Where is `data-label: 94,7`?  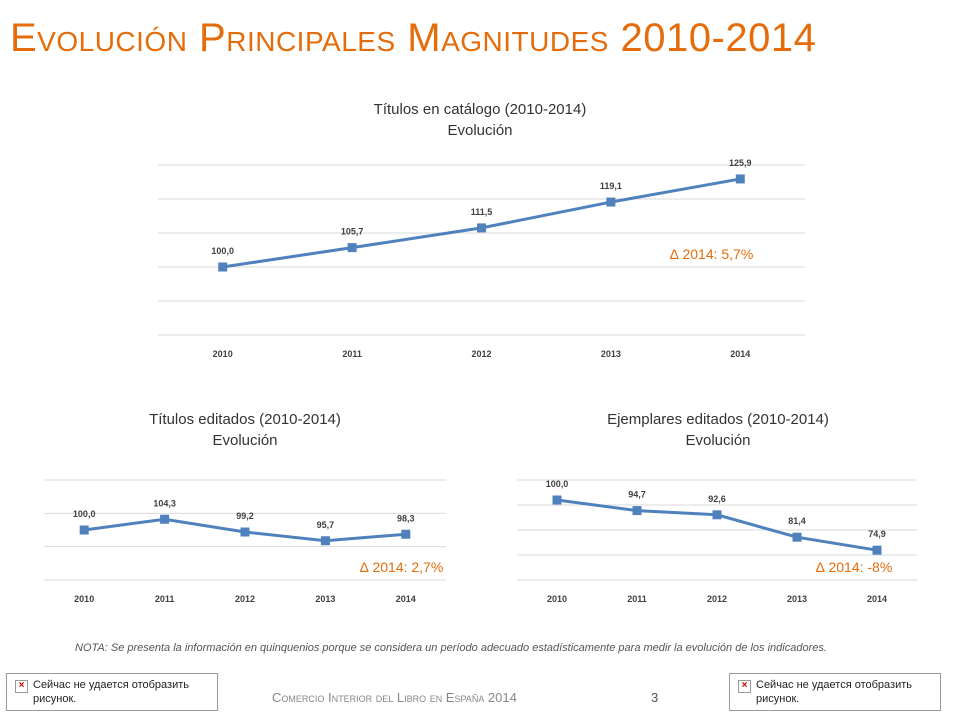
data-label: 94,7 is located at coordinates (637, 495).